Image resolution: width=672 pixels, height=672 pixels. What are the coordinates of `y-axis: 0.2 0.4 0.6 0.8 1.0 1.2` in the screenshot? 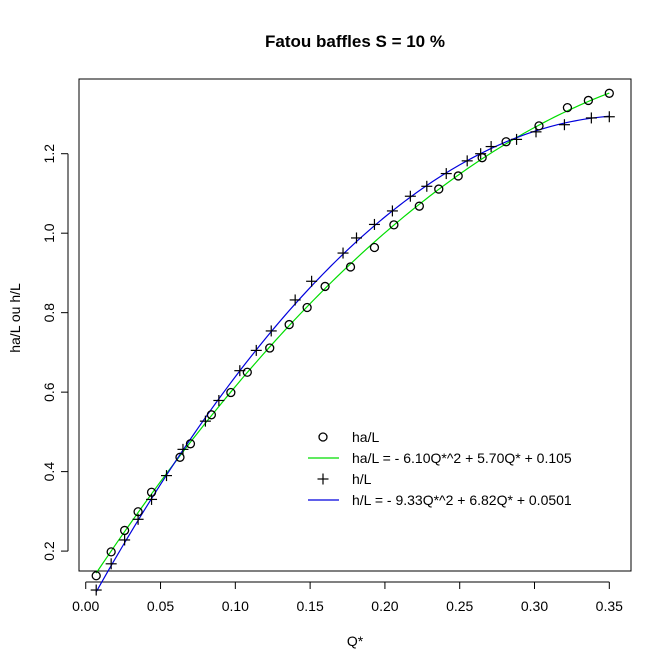 It's located at (55, 352).